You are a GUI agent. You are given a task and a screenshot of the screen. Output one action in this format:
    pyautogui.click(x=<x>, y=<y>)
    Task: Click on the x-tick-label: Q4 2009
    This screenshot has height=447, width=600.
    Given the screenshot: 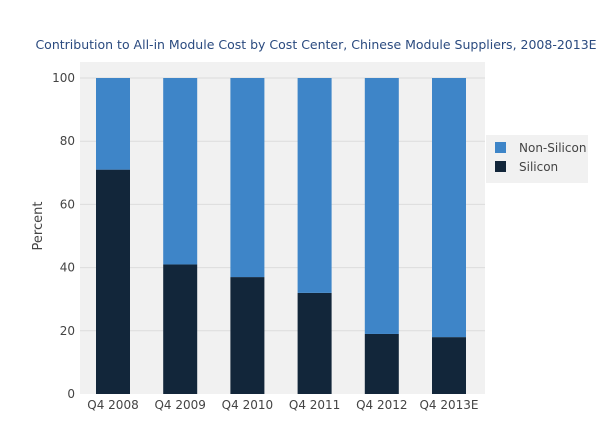 What is the action you would take?
    pyautogui.click(x=179, y=405)
    